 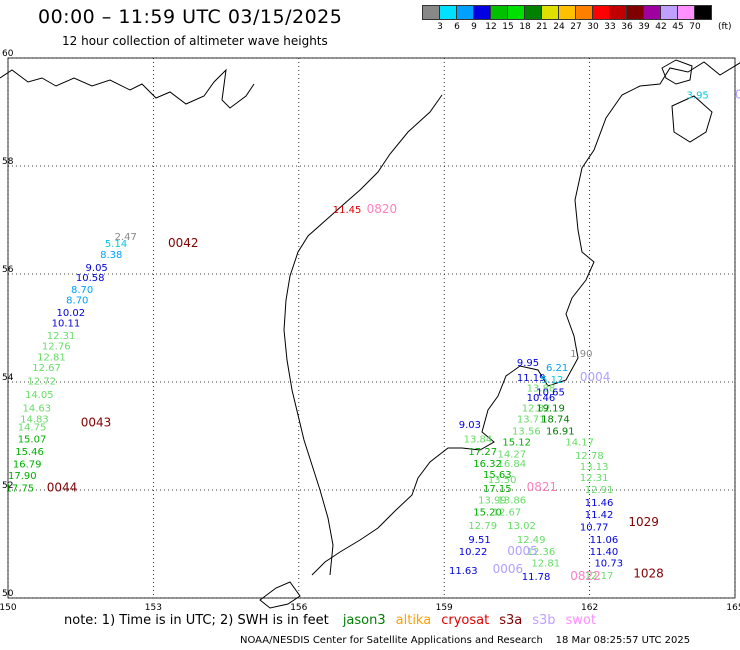 What do you see at coordinates (413, 620) in the screenshot?
I see `satellite-legend-item: altika` at bounding box center [413, 620].